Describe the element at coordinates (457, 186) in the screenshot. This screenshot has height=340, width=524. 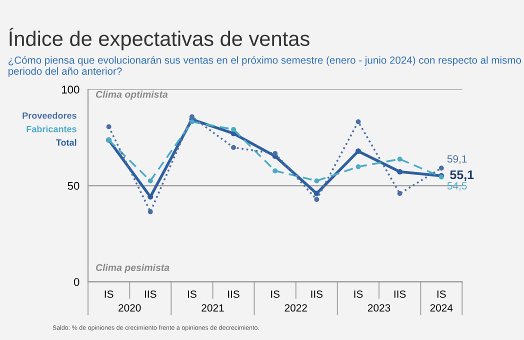
I see `data-label: 54,5` at that location.